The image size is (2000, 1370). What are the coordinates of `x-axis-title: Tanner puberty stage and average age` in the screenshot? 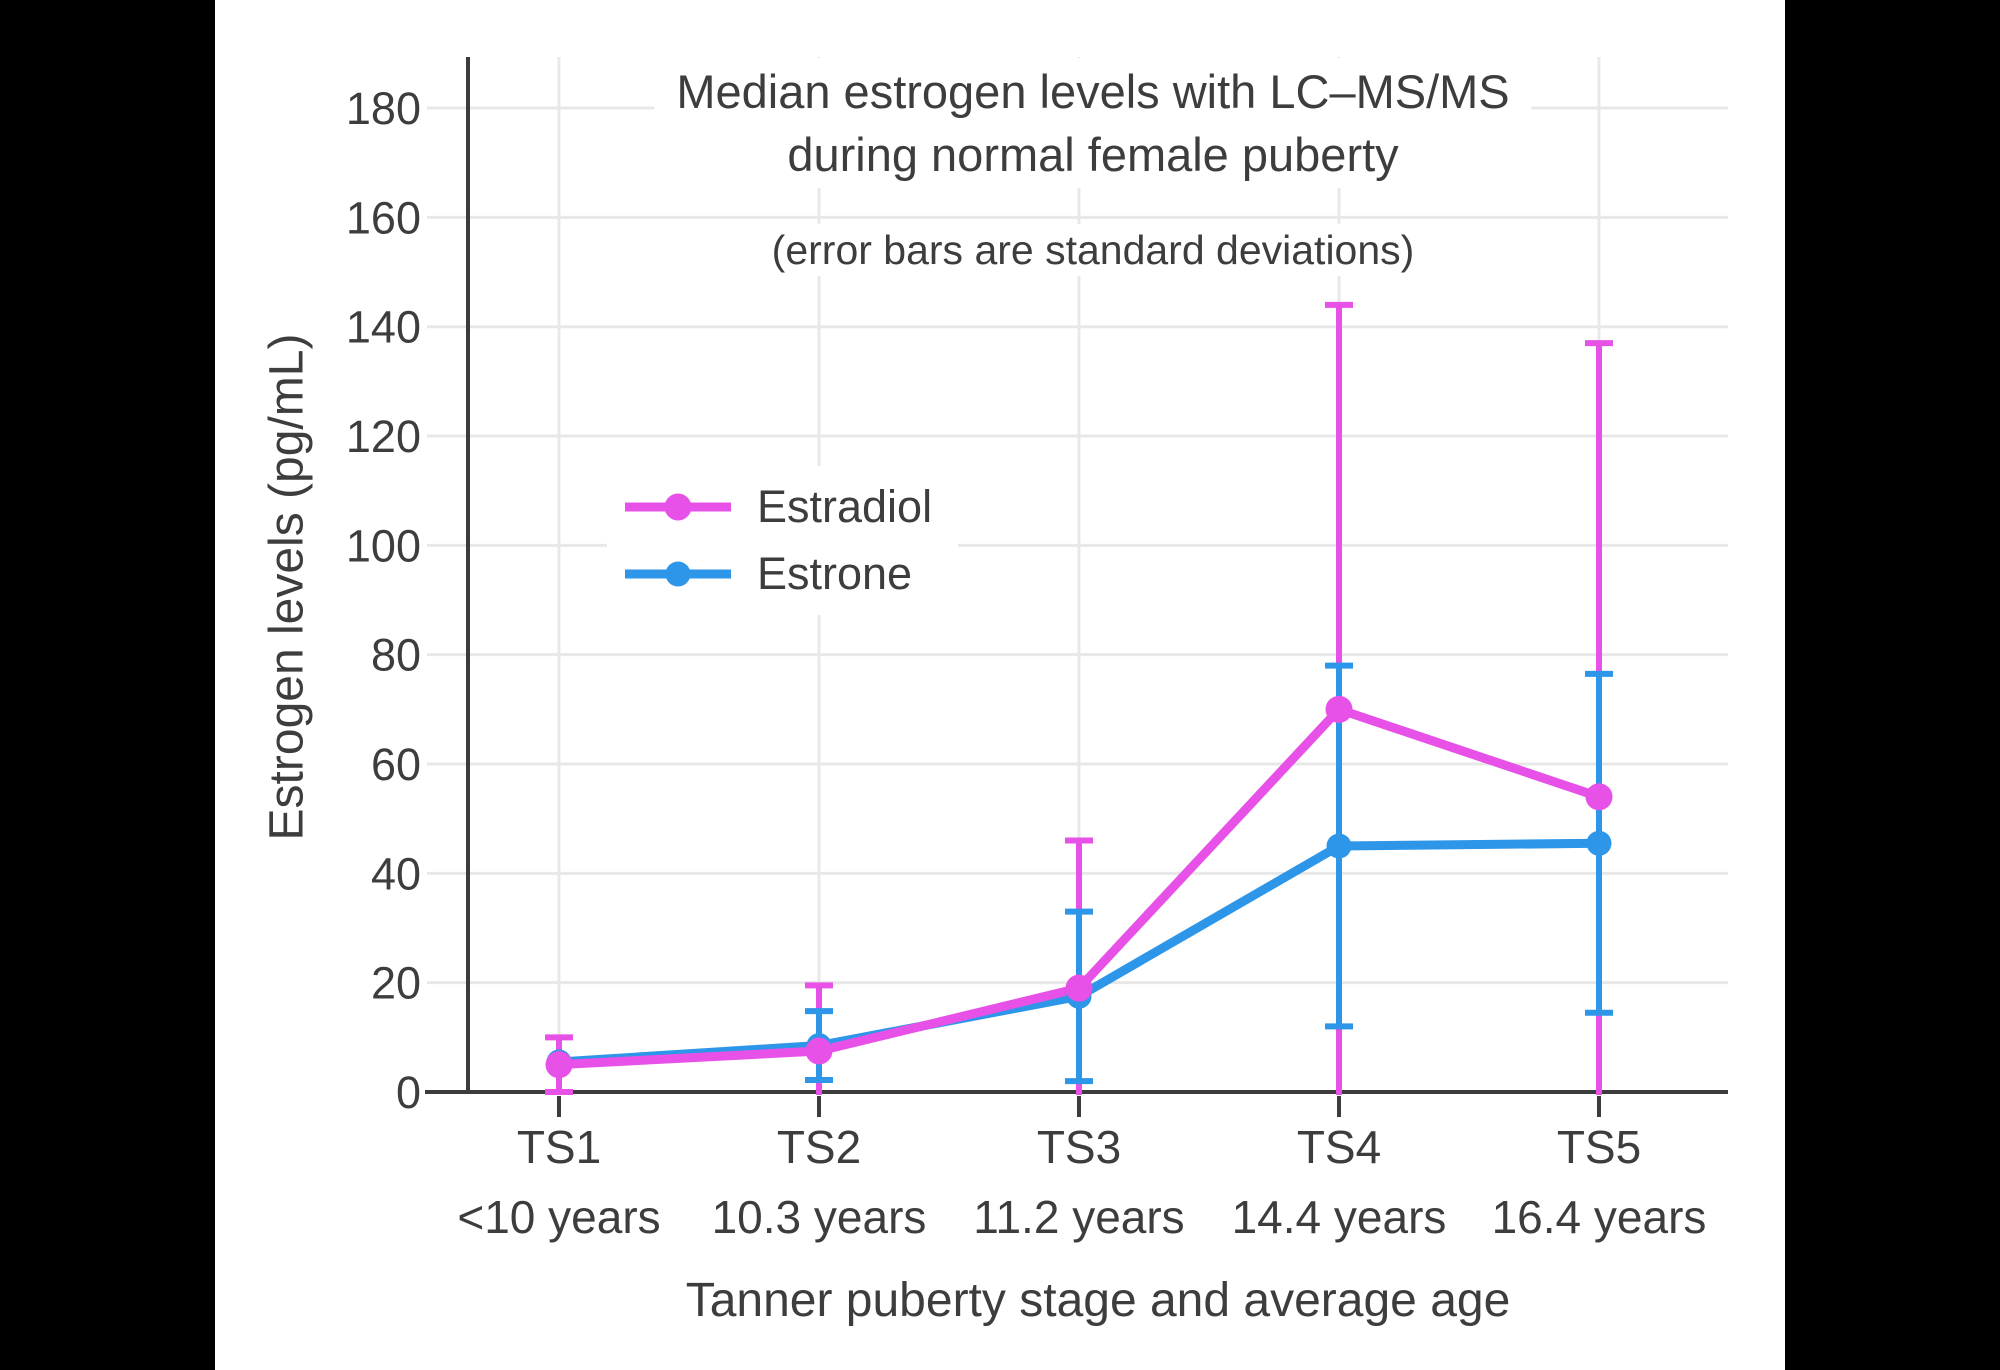 It's located at (1098, 1300).